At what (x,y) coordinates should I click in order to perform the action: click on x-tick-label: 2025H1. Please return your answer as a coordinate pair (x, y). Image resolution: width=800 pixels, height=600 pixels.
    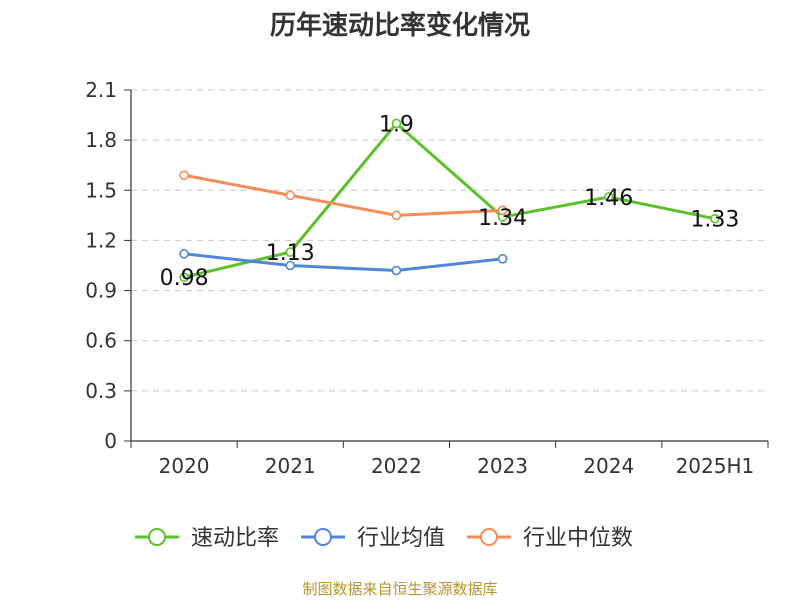
    Looking at the image, I should click on (715, 466).